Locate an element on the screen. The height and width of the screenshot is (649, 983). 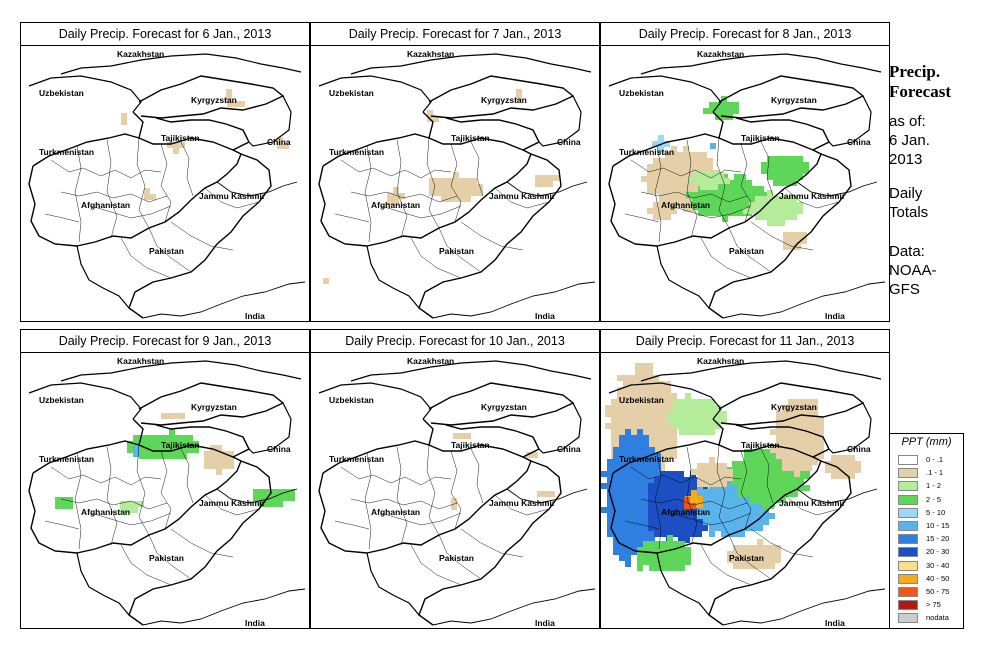
label-afghanistan: Afghanistan is located at coordinates (395, 205).